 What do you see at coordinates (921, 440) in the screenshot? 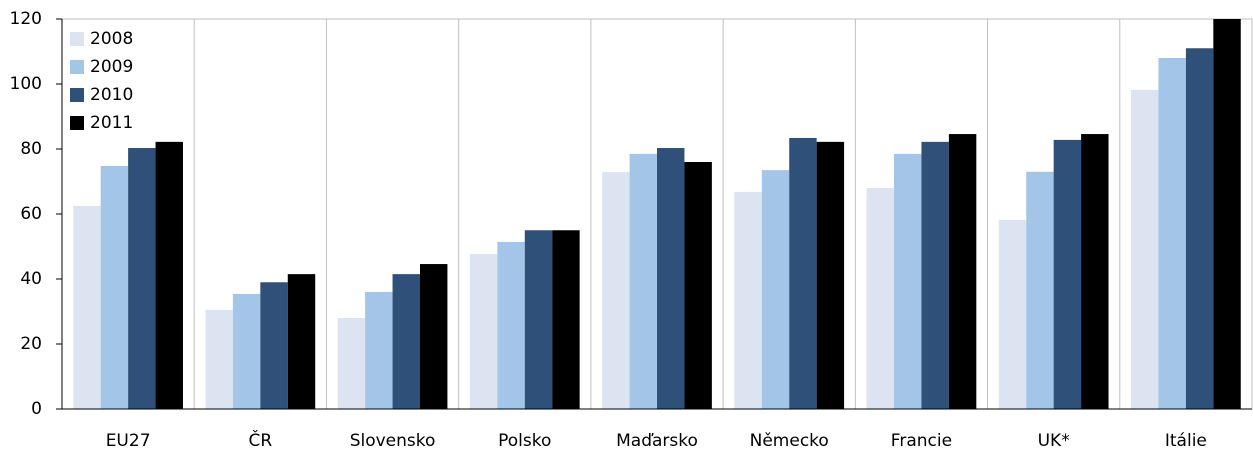
I see `x-tick-label: Francie` at bounding box center [921, 440].